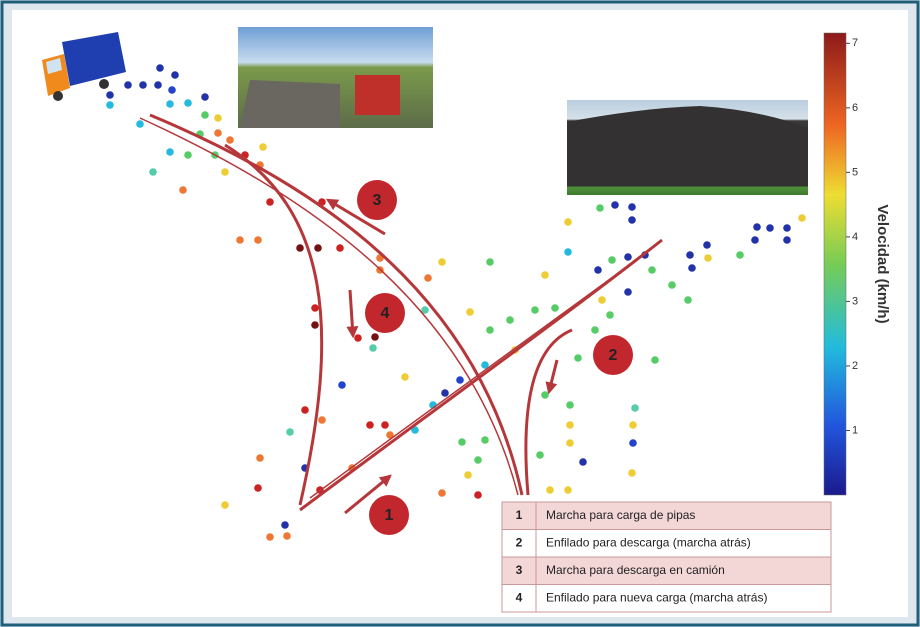  Describe the element at coordinates (656, 597) in the screenshot. I see `legend-text: Enfilado para nueva carga (marcha atrás)` at that location.